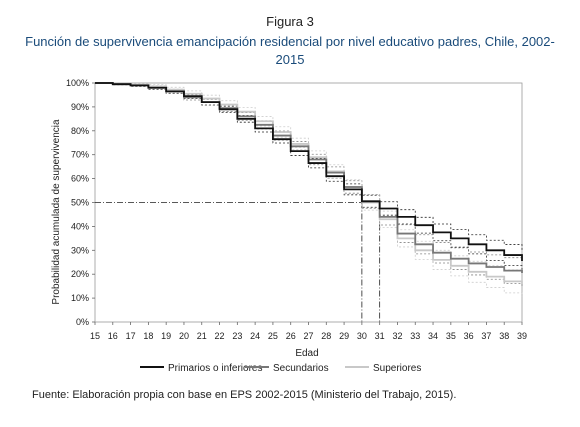 This screenshot has height=427, width=580. What do you see at coordinates (82, 322) in the screenshot?
I see `y-tick-label: 0%` at bounding box center [82, 322].